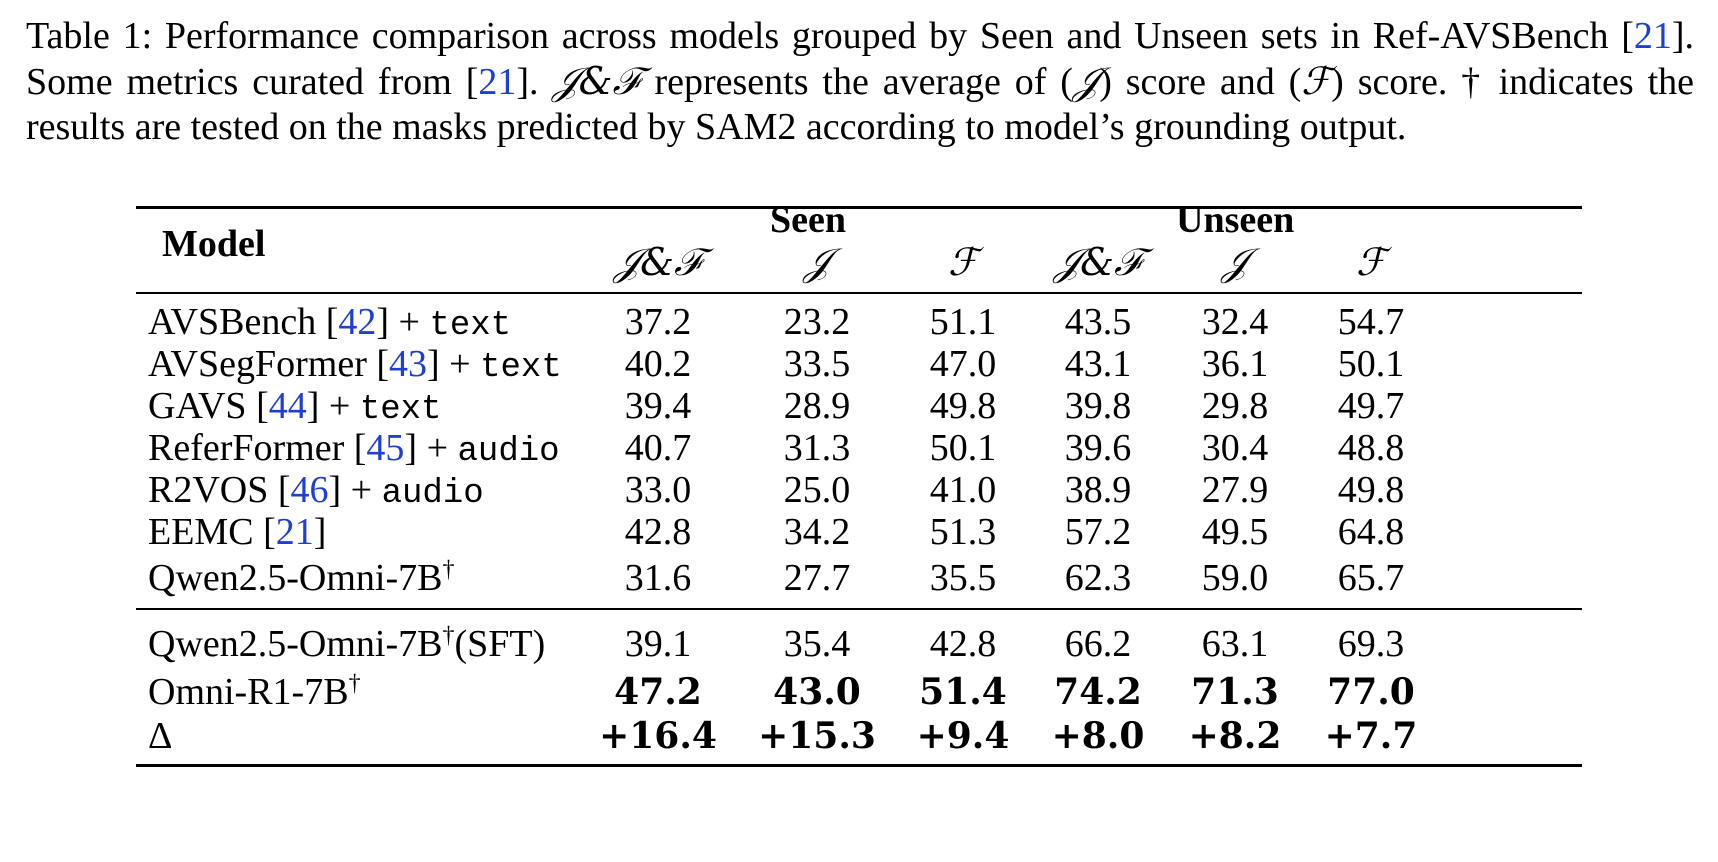 The image size is (1718, 862). Describe the element at coordinates (1371, 406) in the screenshot. I see `value-cell: 49.7` at that location.